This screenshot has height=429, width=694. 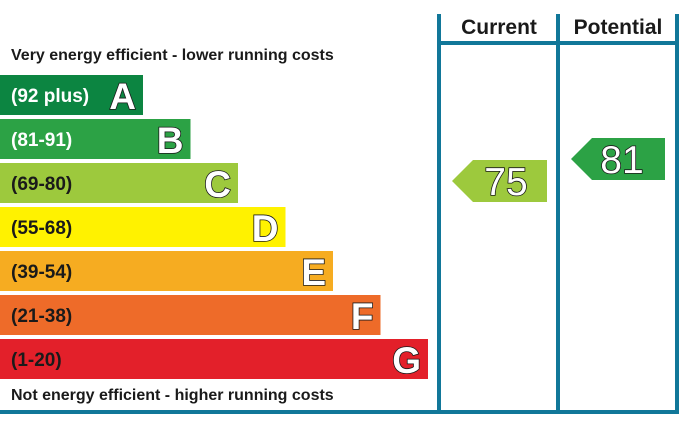 What do you see at coordinates (122, 96) in the screenshot?
I see `band-letter-a: A` at bounding box center [122, 96].